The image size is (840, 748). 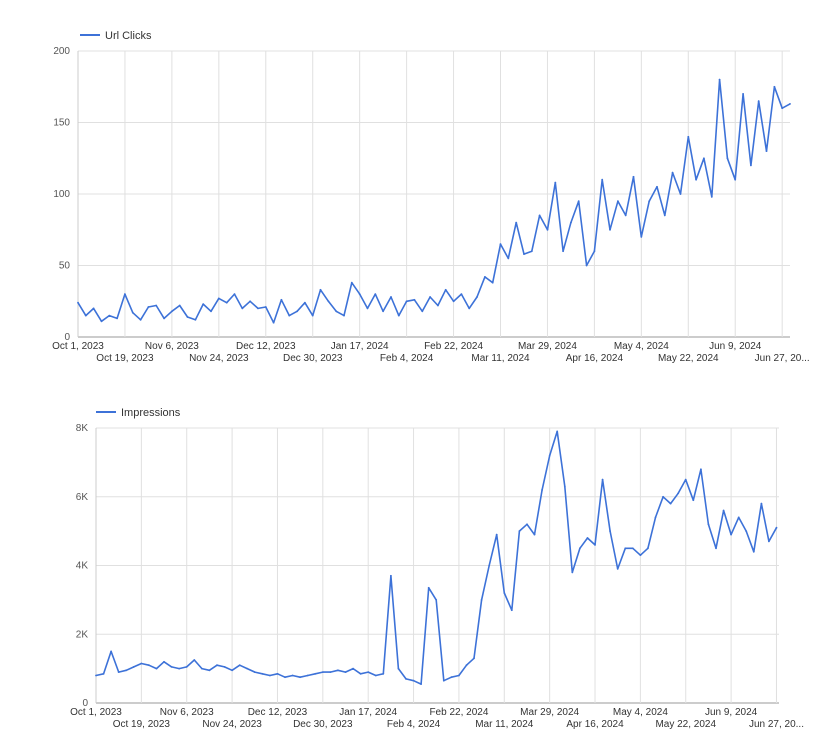 I want to click on y-tick-label: 8K, so click(x=82, y=428).